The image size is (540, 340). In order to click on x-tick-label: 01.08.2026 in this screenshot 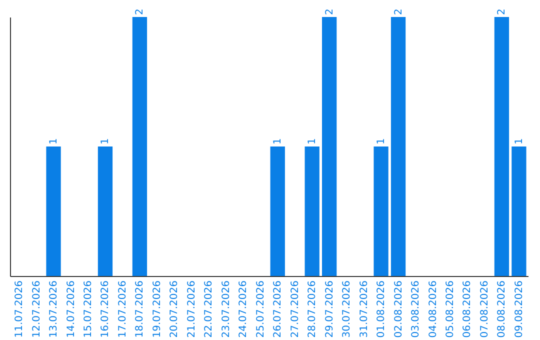, I will do `click(382, 309)`.